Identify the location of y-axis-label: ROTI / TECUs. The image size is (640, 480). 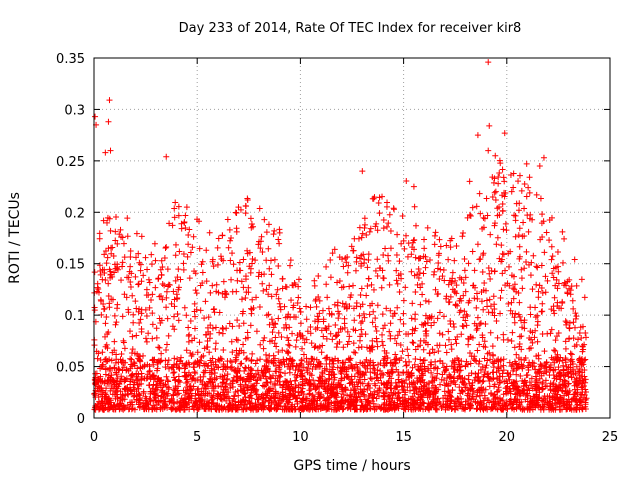
(15, 238).